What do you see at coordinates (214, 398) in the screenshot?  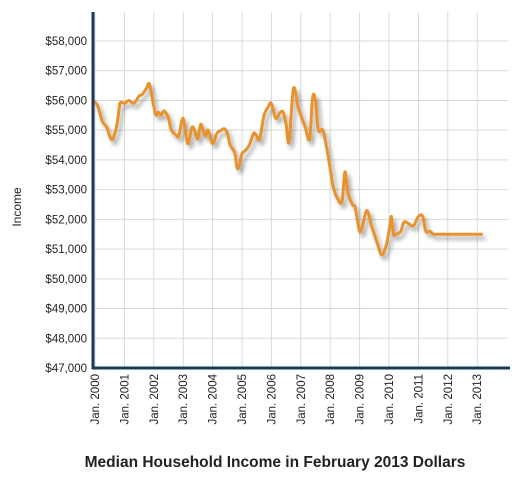 I see `x-tick-label: Jan. 2004` at bounding box center [214, 398].